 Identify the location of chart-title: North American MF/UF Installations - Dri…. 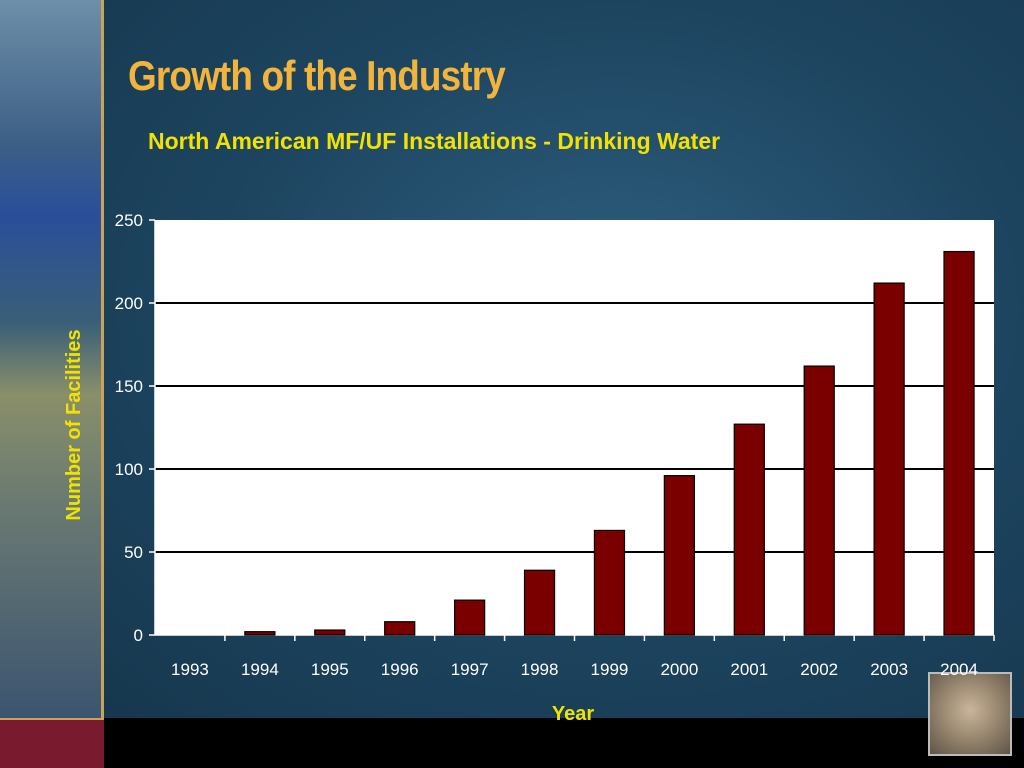
(434, 141).